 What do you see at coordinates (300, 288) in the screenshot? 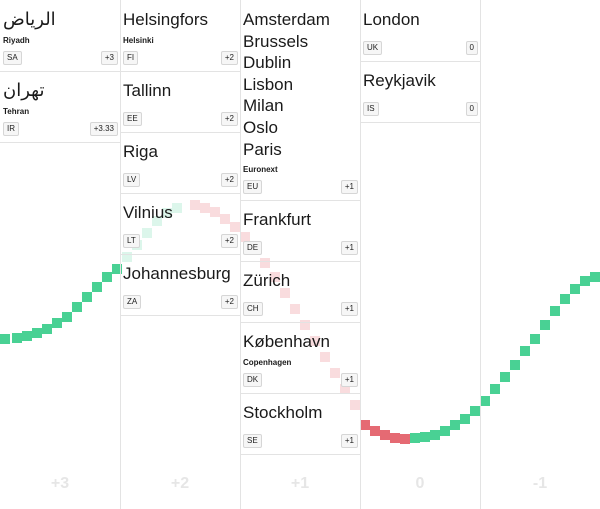
I see `city-card: Zürich CH +1` at bounding box center [300, 288].